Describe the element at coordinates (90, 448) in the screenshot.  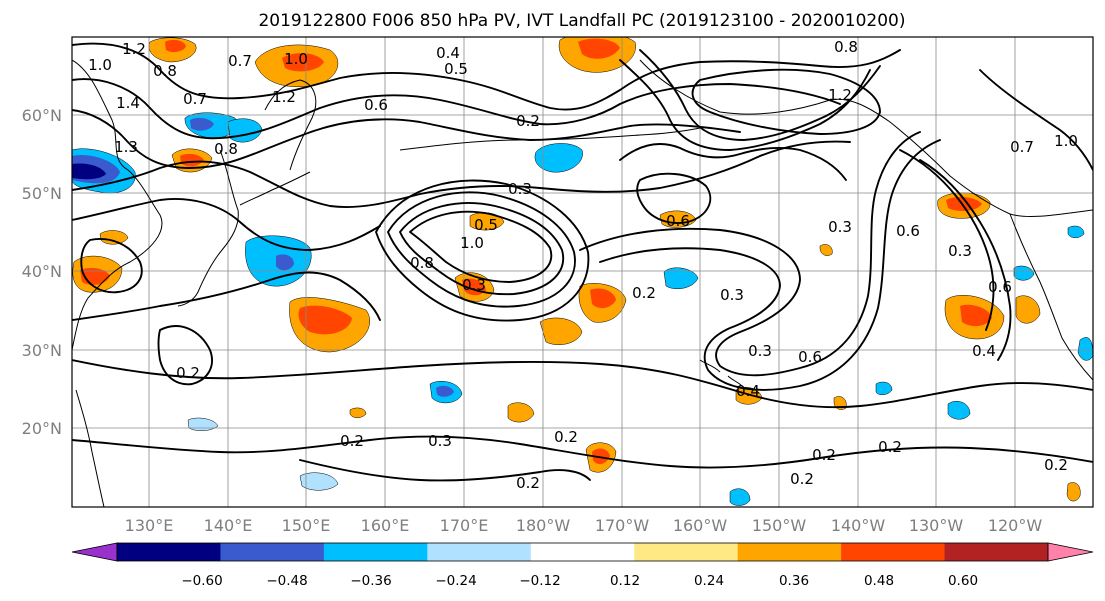
I see `coastline-philippines` at that location.